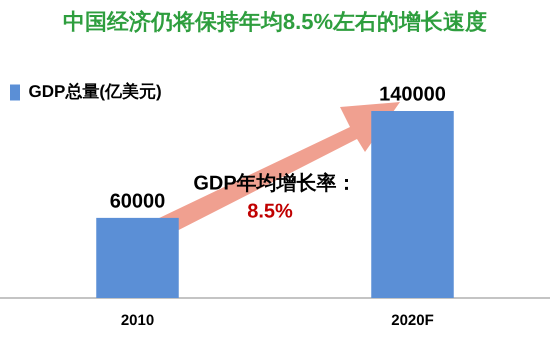 The width and height of the screenshot is (550, 348). Describe the element at coordinates (95, 92) in the screenshot. I see `legend-label: GDP总量(亿美元)` at that location.